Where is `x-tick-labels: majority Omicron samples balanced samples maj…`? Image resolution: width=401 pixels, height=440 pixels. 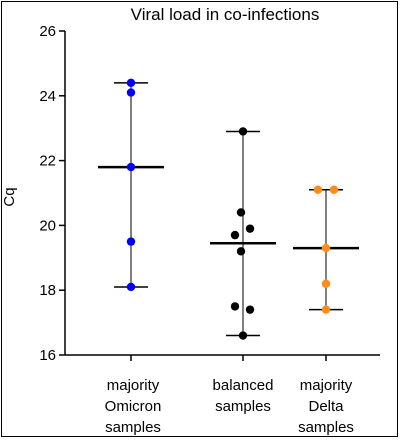
x-tick-labels: majority Omicron samples balanced samples maj… is located at coordinates (229, 406).